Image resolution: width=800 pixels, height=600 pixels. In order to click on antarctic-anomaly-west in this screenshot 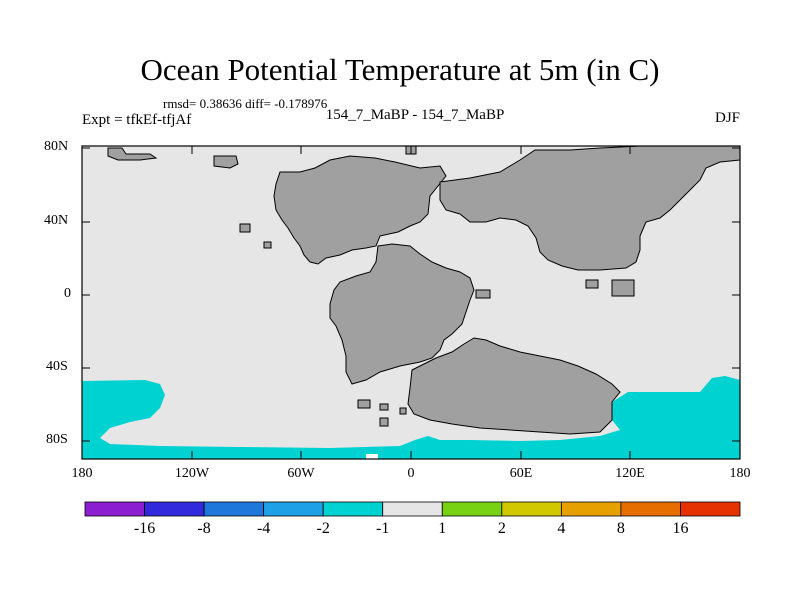, I will do `click(411, 417)`.